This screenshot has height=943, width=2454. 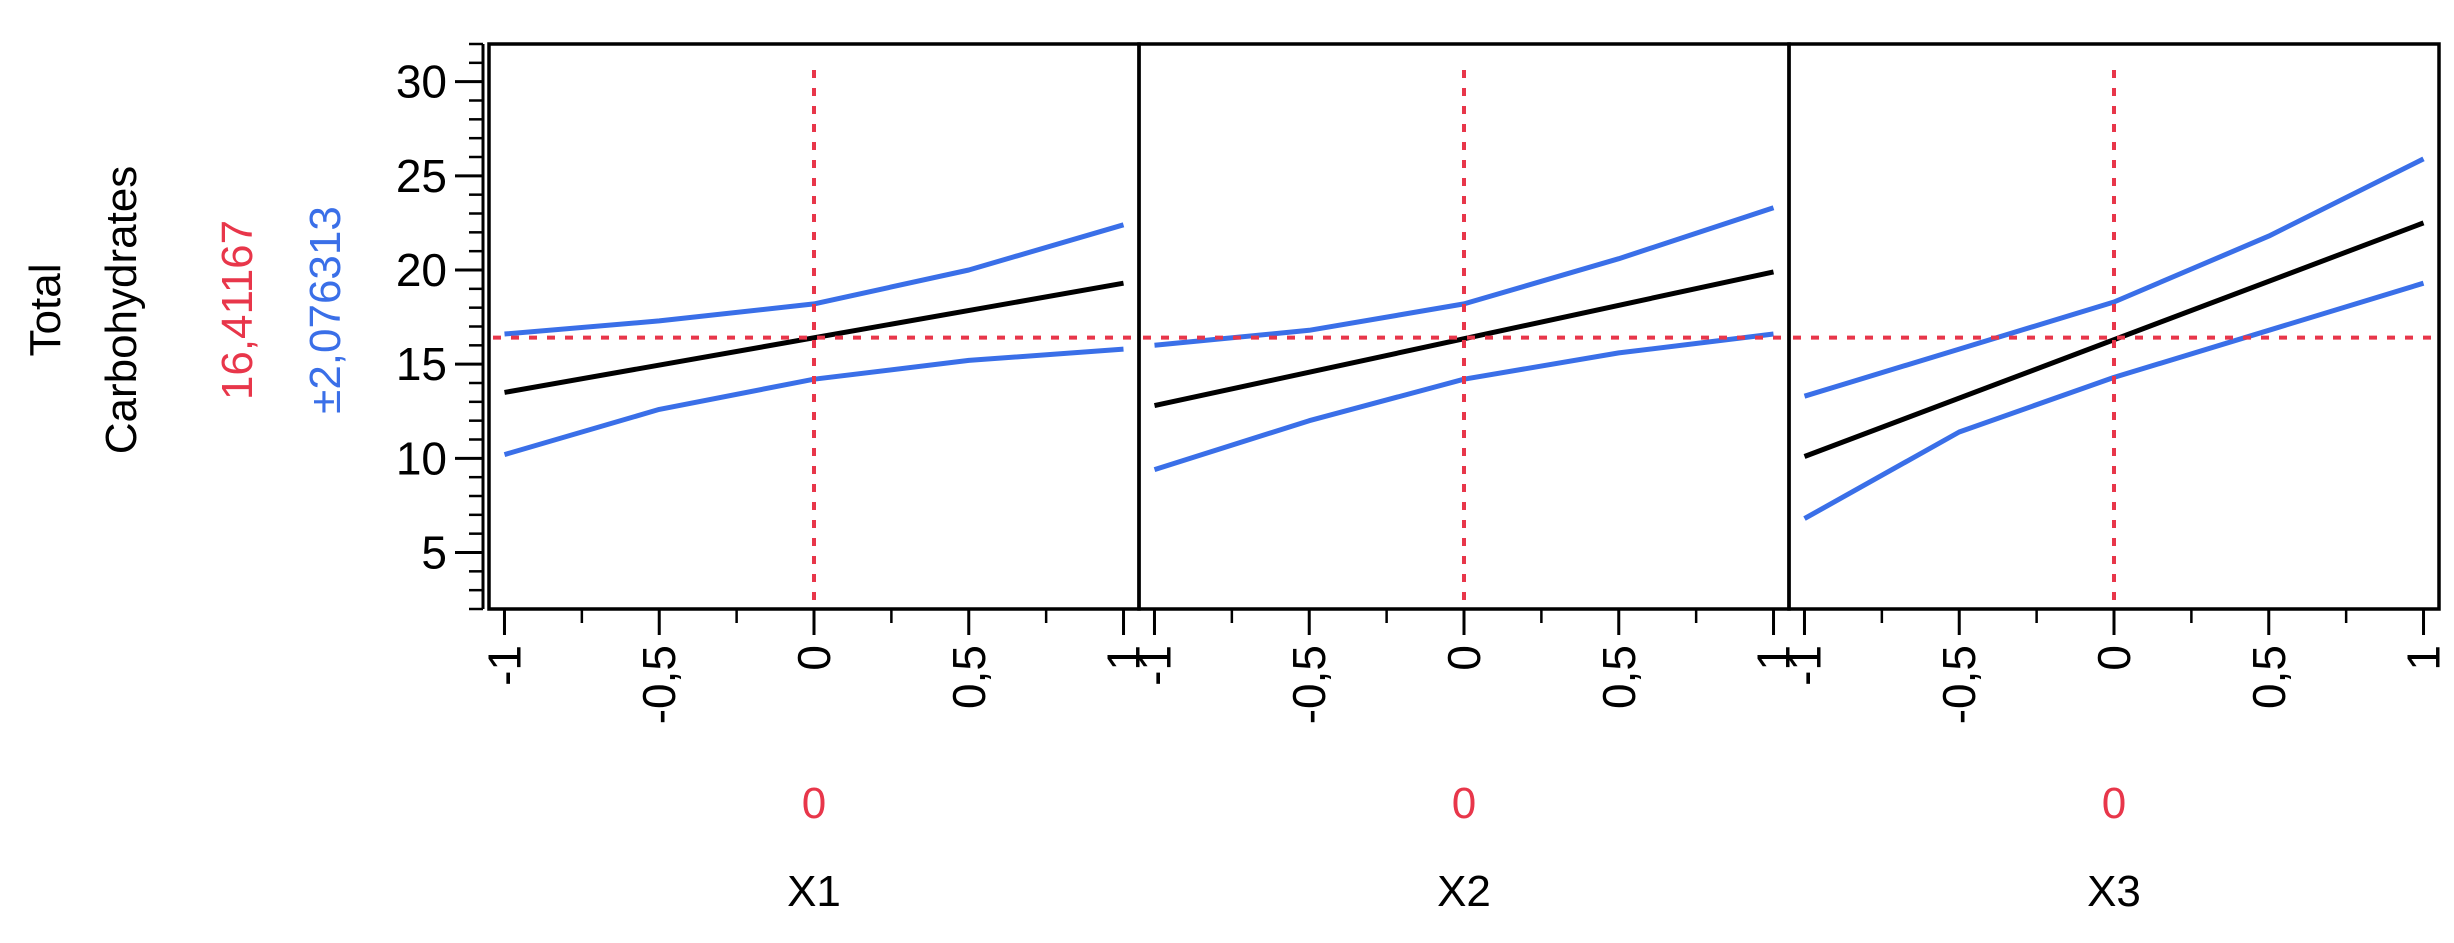 I want to click on y-axis: 5 10 15 20 25 30, so click(x=440, y=326).